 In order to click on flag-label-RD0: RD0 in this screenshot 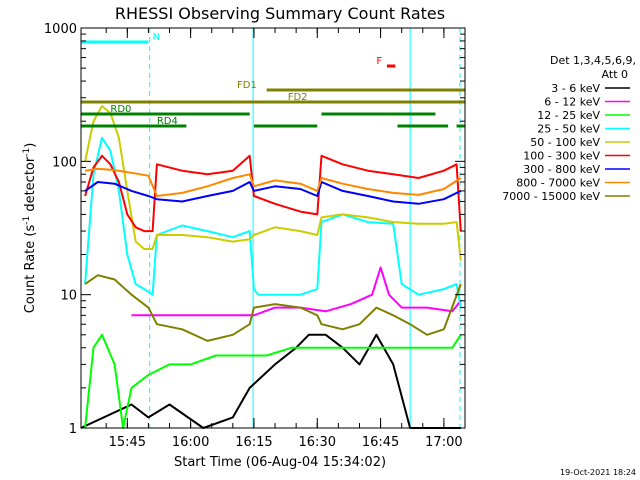, I will do `click(120, 109)`.